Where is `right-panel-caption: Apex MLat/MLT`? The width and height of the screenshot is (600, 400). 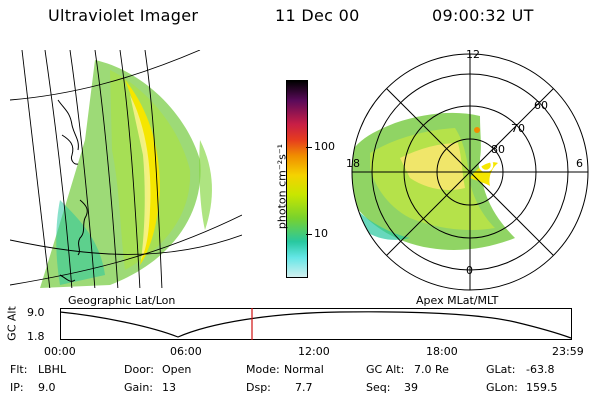
right-panel-caption: Apex MLat/MLT is located at coordinates (457, 300).